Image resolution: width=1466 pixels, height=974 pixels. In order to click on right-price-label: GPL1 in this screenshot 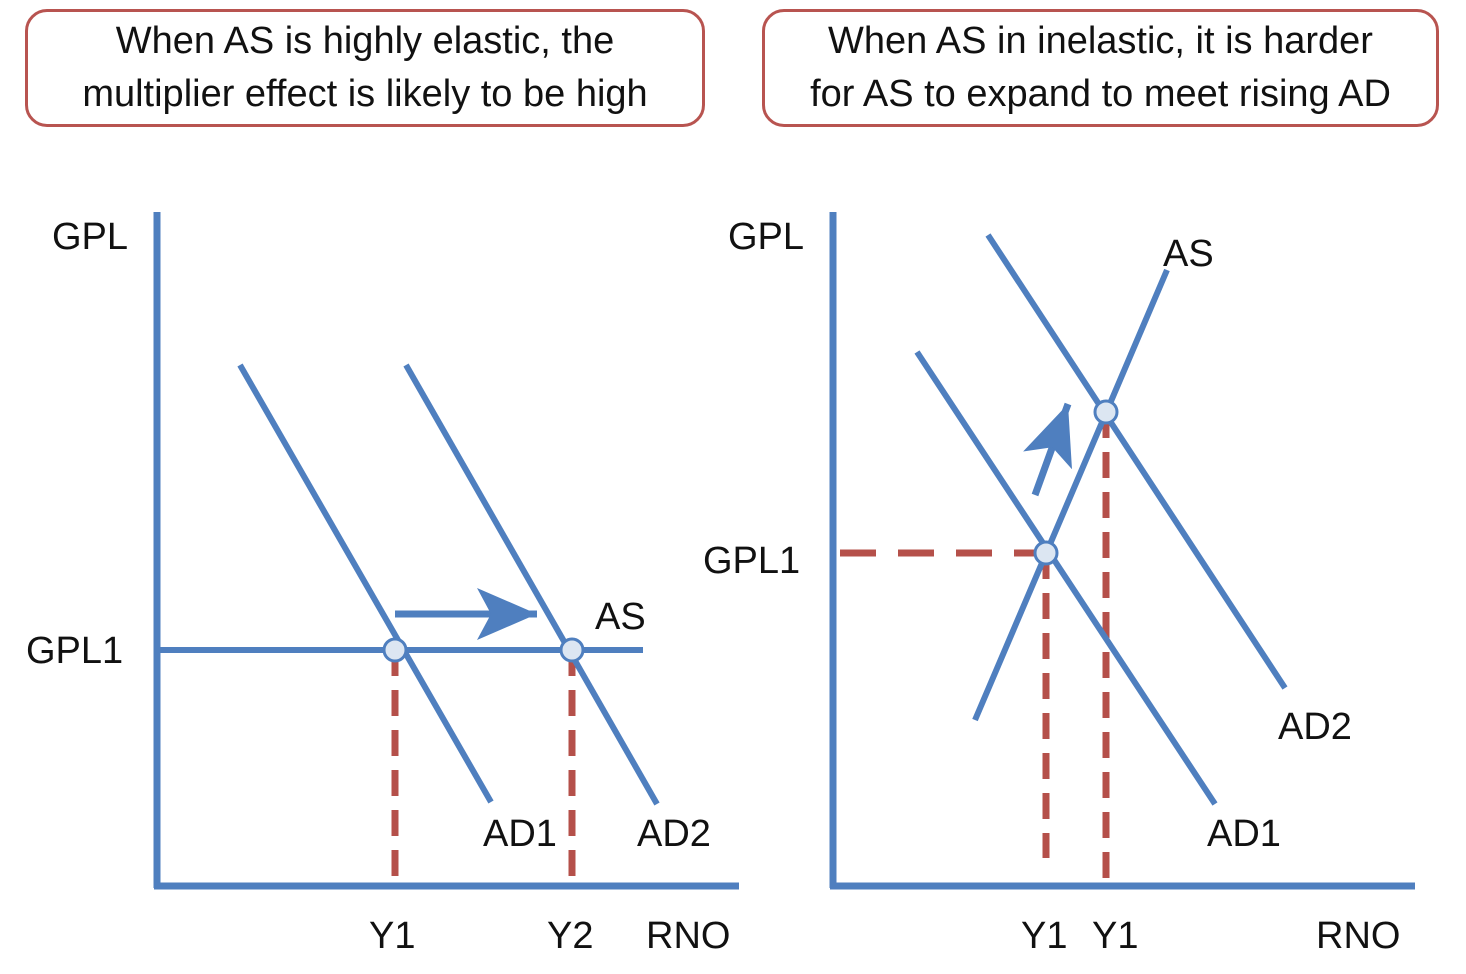, I will do `click(751, 561)`.